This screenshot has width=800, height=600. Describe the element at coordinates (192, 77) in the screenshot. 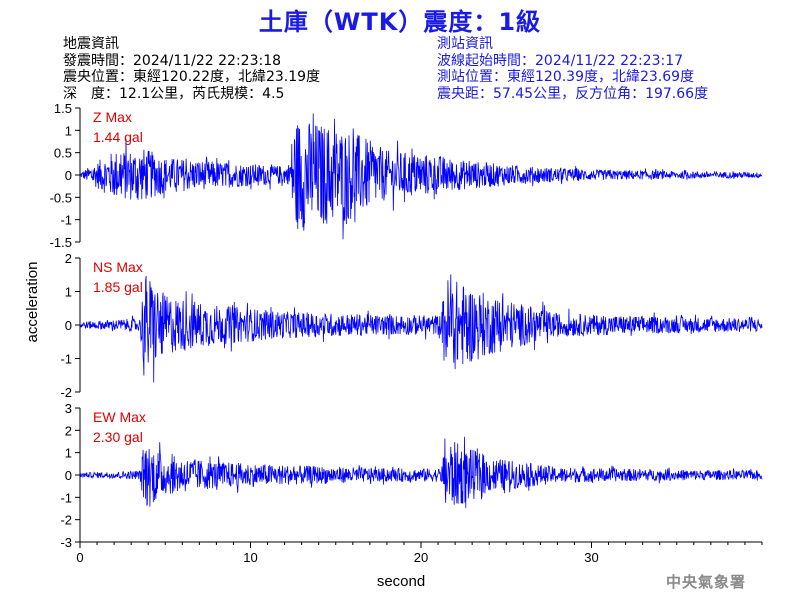

I see `epicenter-location: 震央位置：東經120.22度，北緯23.19度` at that location.